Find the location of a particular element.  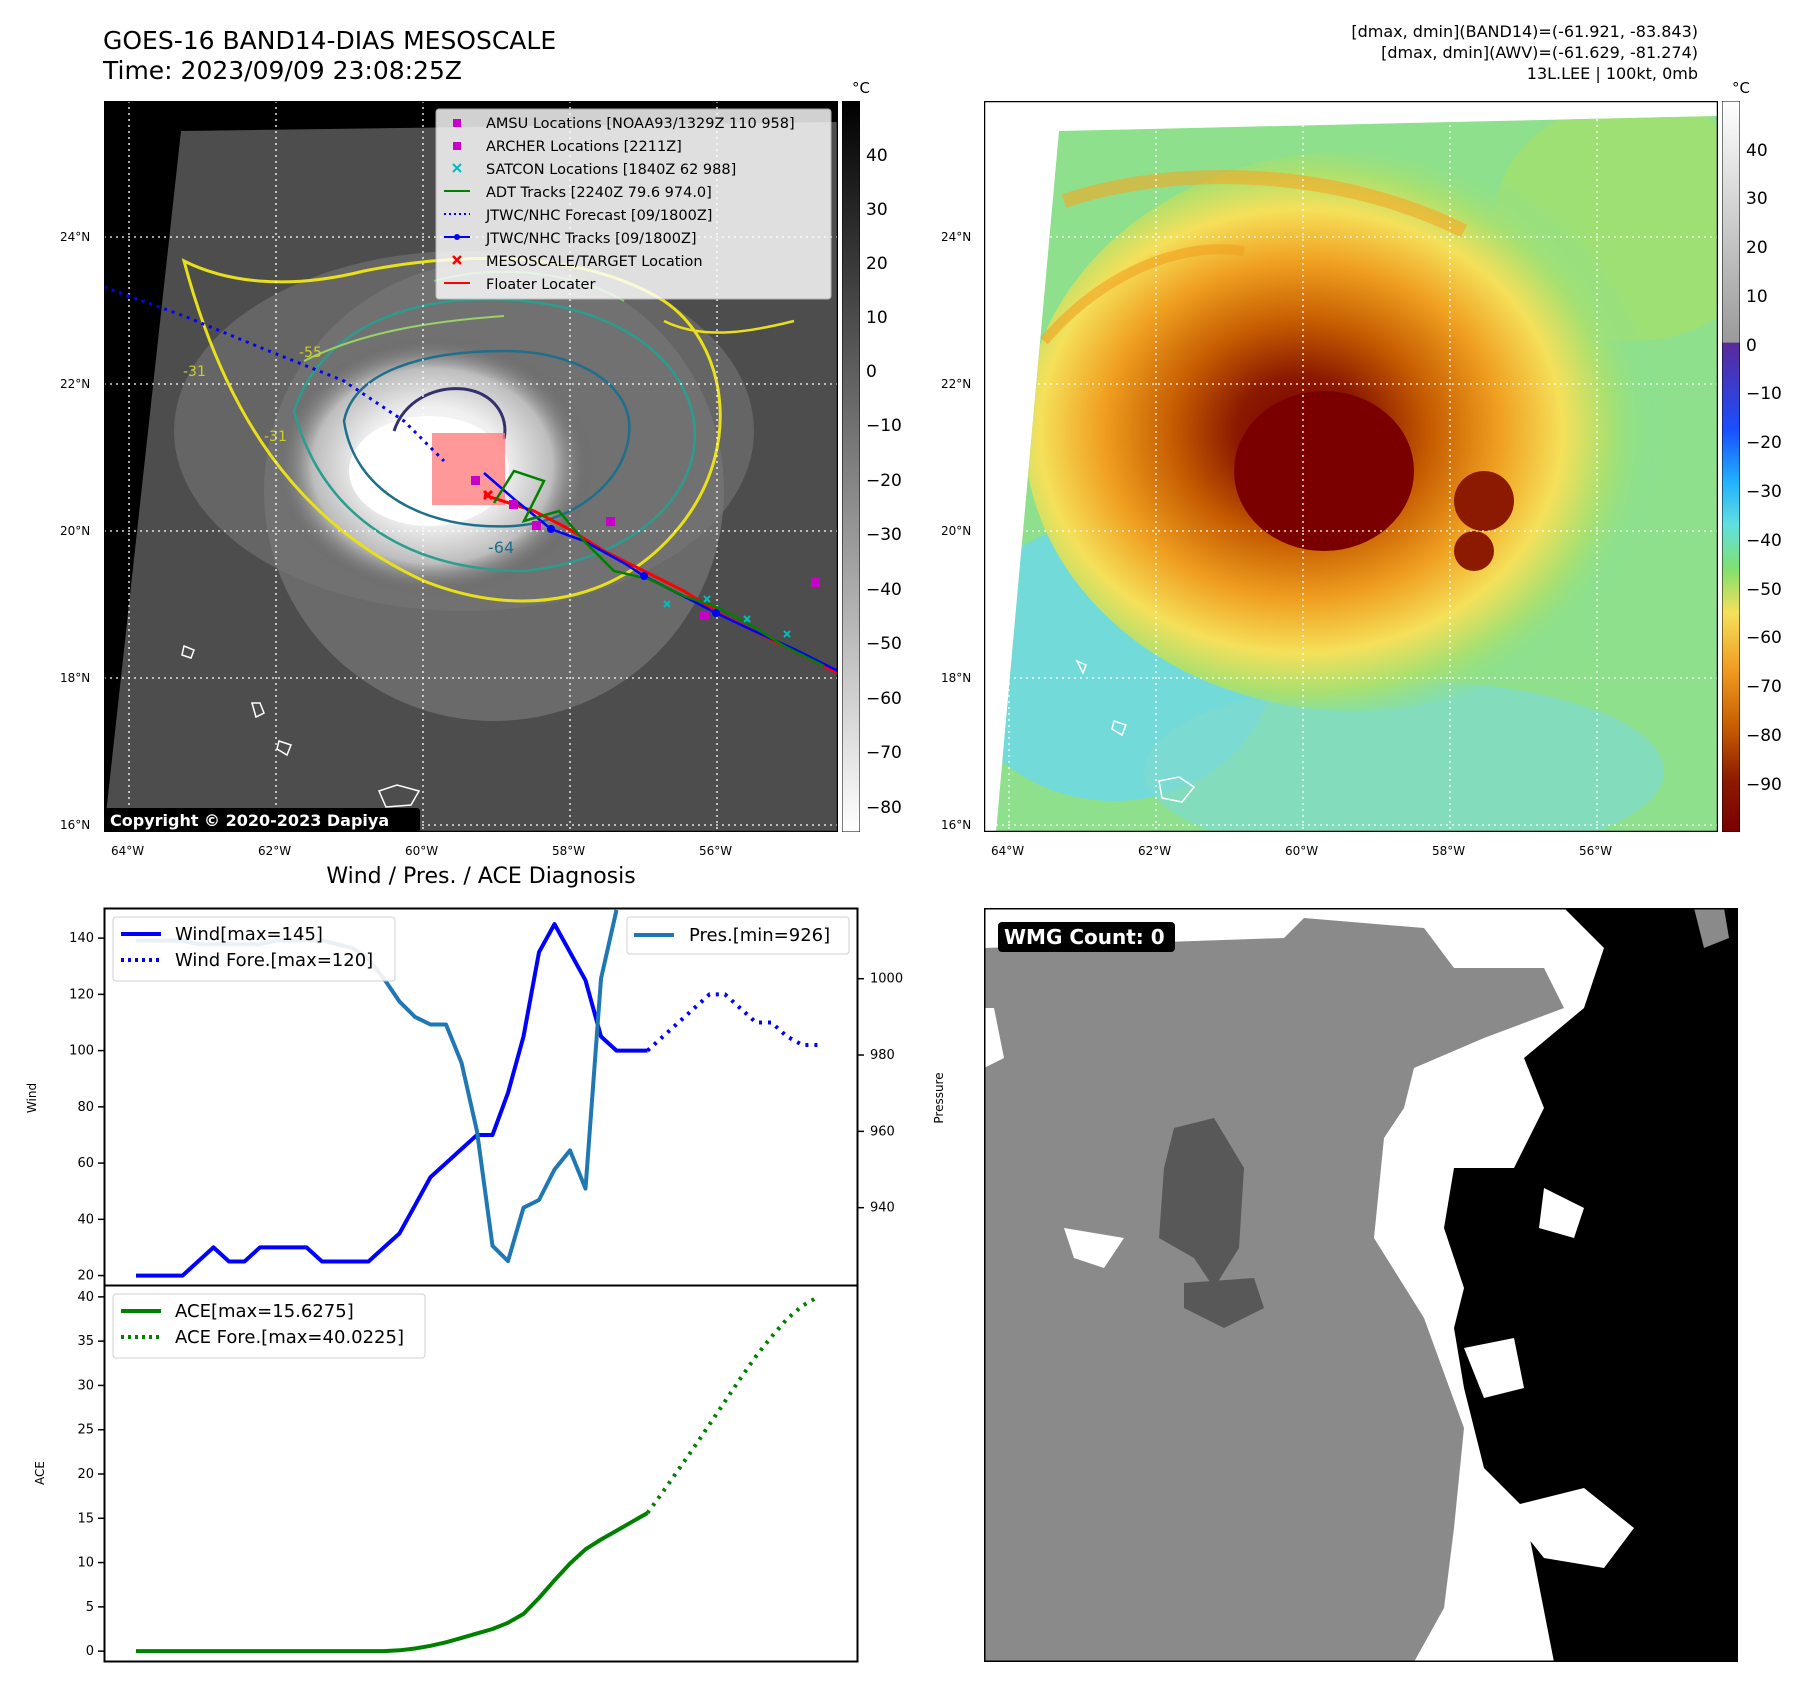

awv-cb-tick: −80 is located at coordinates (1764, 736).